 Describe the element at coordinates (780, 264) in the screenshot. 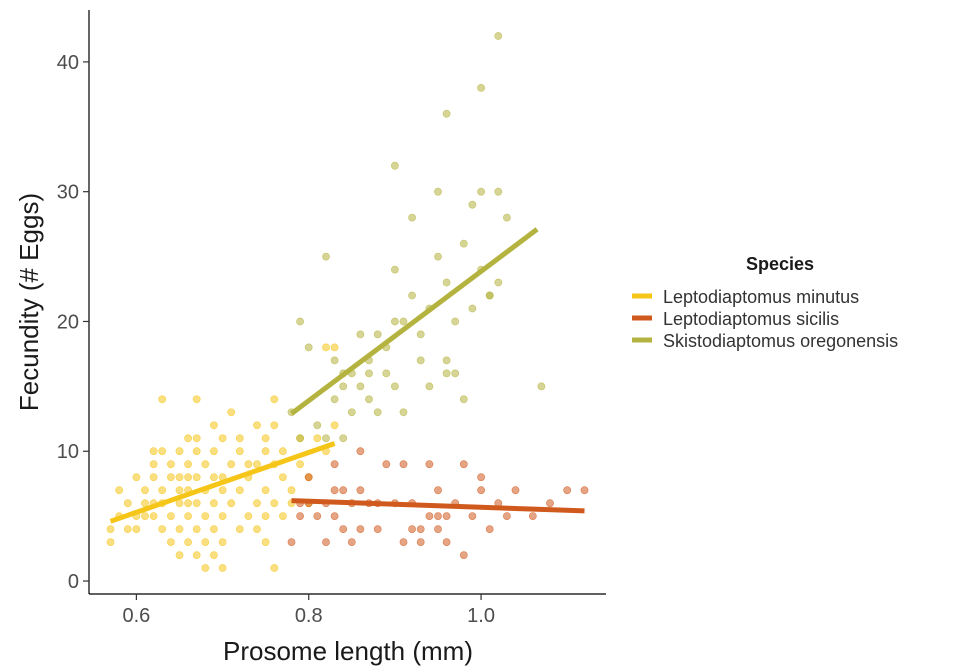

I see `legend-title: Species` at that location.